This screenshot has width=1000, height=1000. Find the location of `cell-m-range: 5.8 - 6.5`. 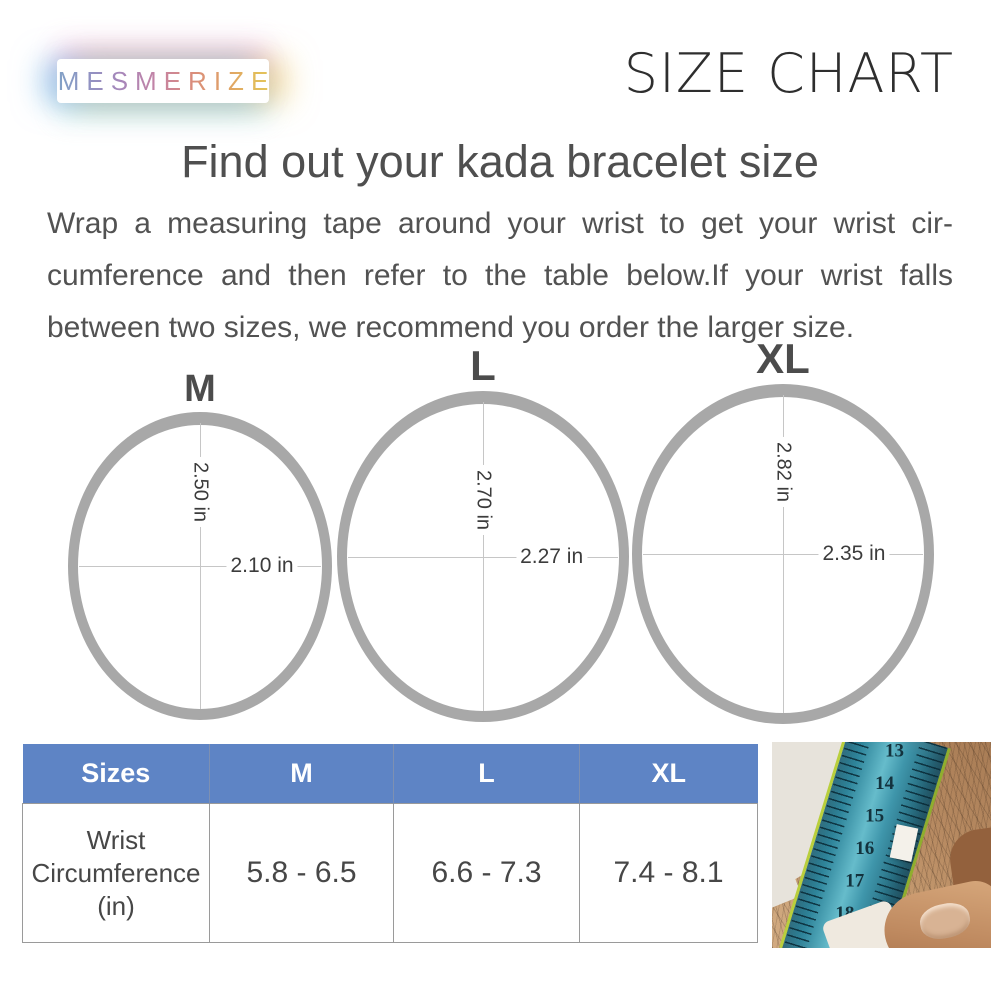

cell-m-range: 5.8 - 6.5 is located at coordinates (301, 873).